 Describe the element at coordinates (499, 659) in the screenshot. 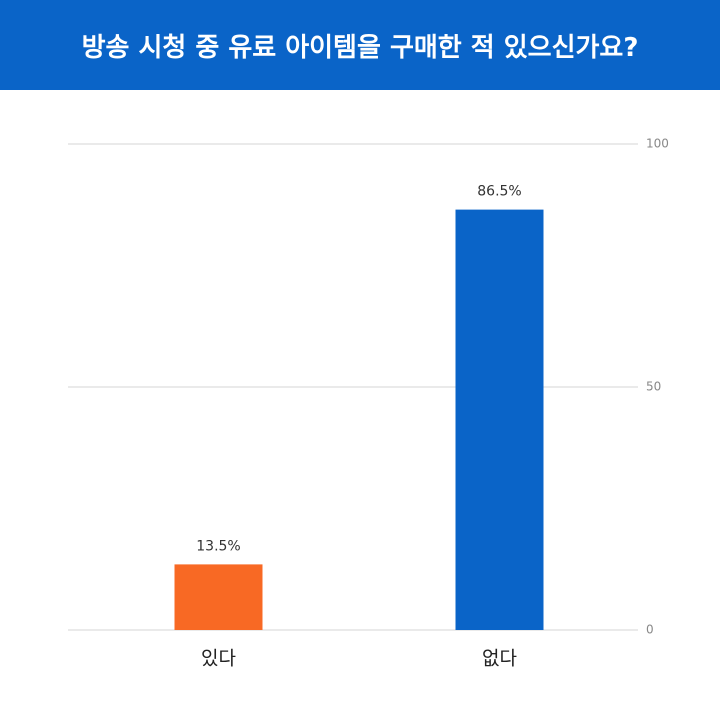

I see `x-tick-label: 없다` at that location.